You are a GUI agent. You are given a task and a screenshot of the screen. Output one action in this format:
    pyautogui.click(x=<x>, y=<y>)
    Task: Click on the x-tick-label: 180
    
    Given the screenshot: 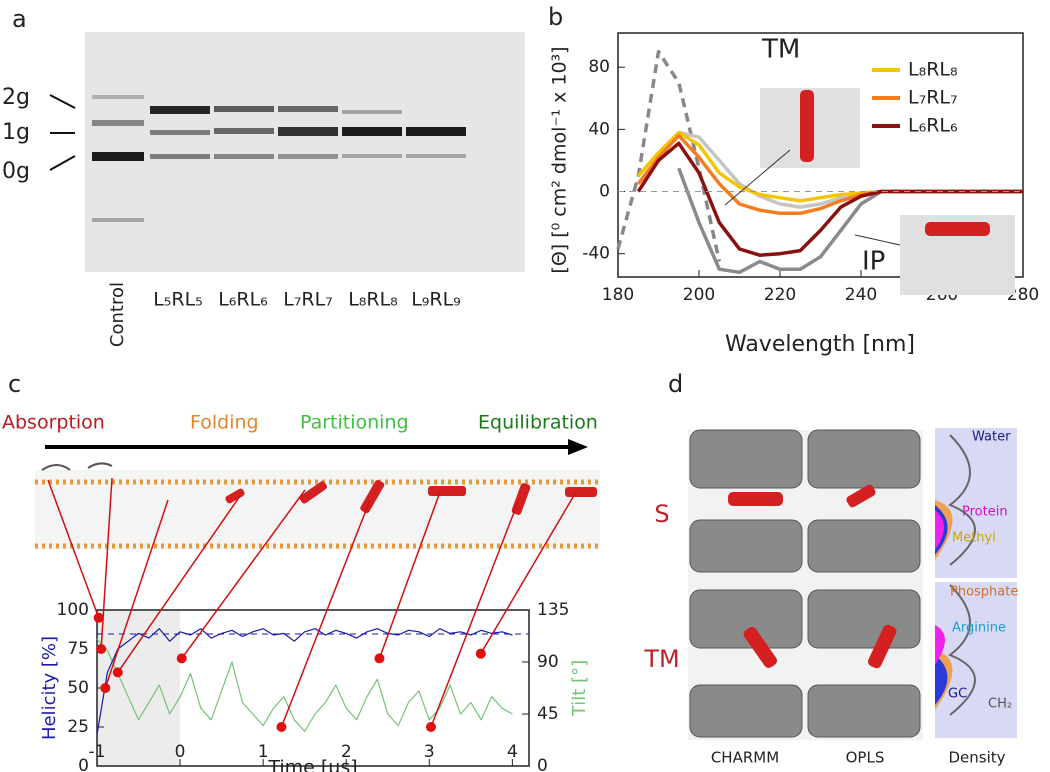 What is the action you would take?
    pyautogui.click(x=618, y=295)
    